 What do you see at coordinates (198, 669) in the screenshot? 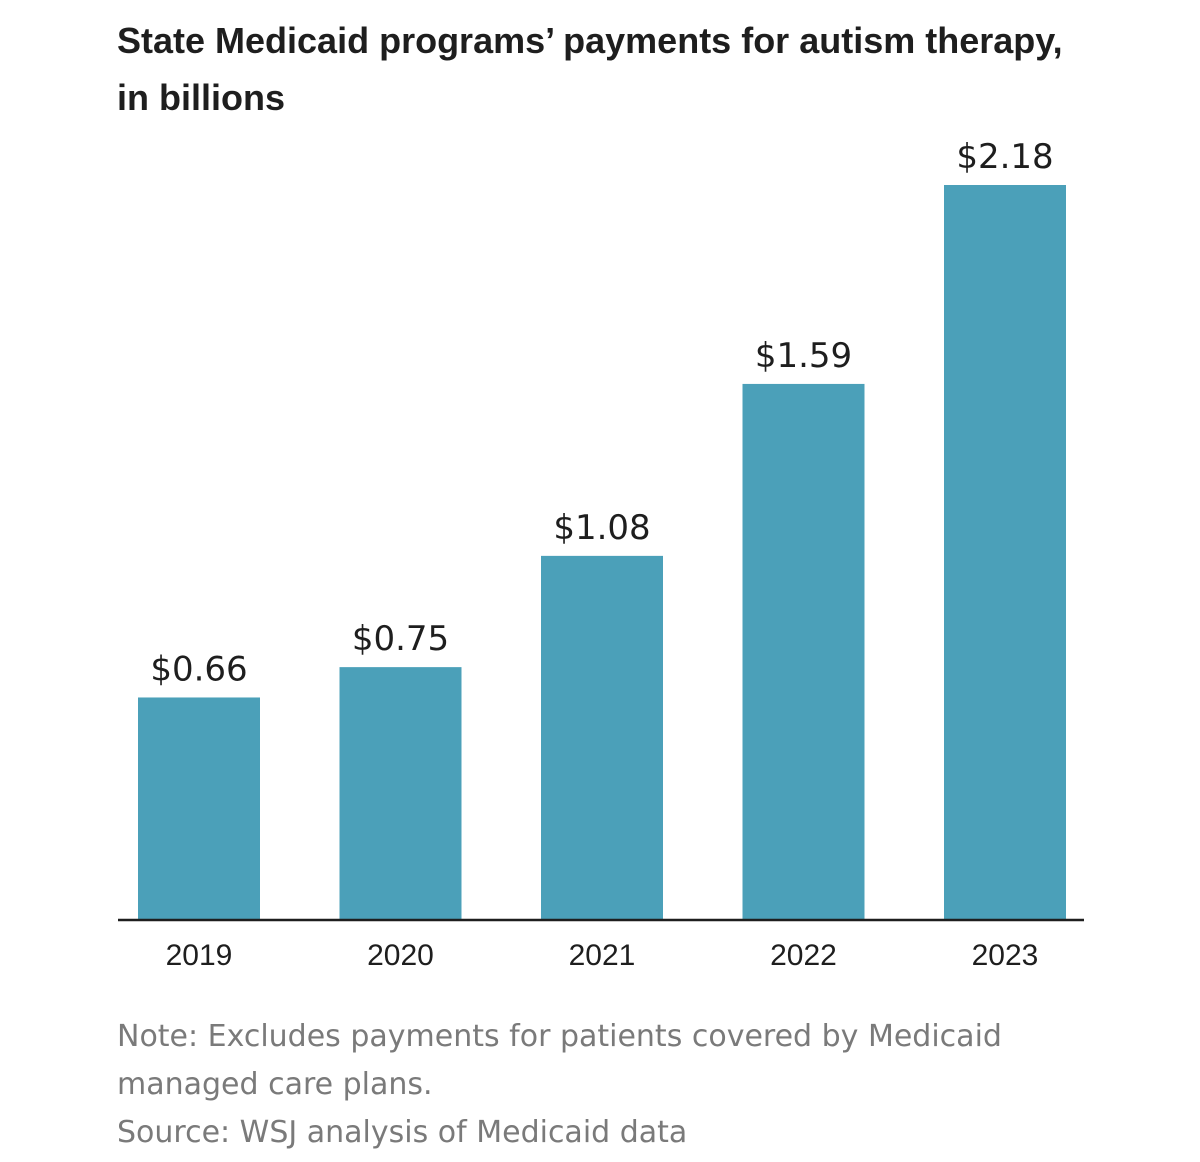
I see `value-label-2019: $0.66` at bounding box center [198, 669].